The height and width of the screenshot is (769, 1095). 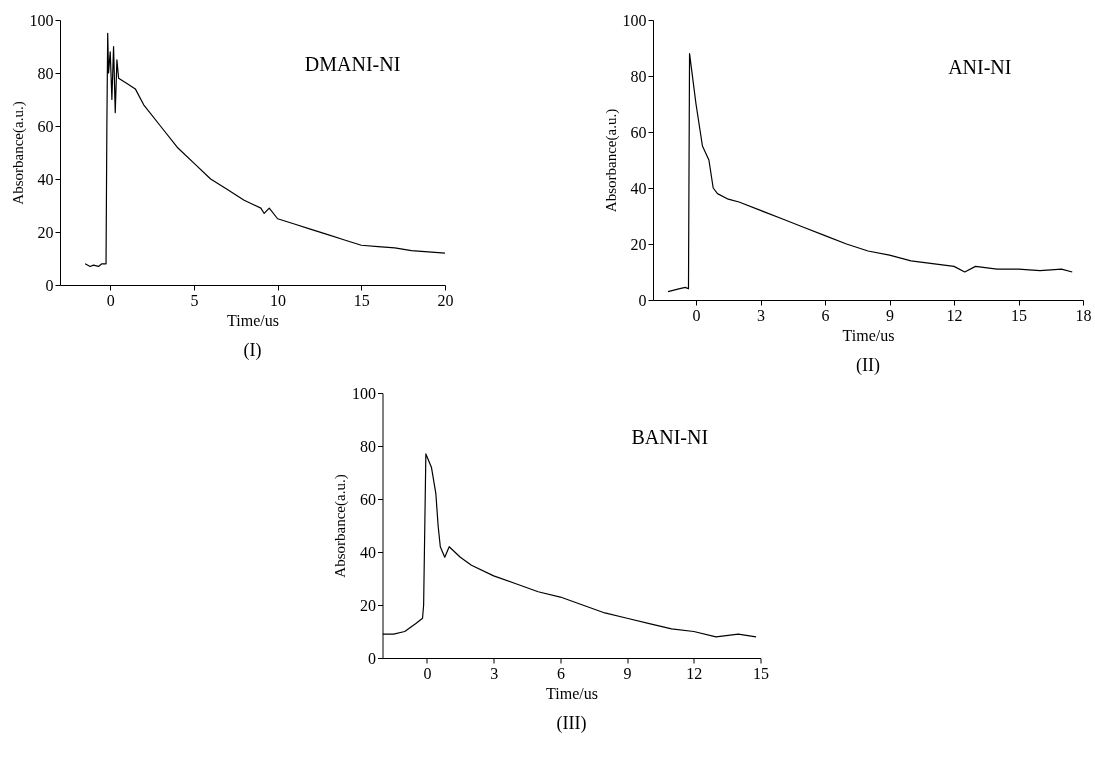 What do you see at coordinates (980, 66) in the screenshot?
I see `annotation: ANI-NI` at bounding box center [980, 66].